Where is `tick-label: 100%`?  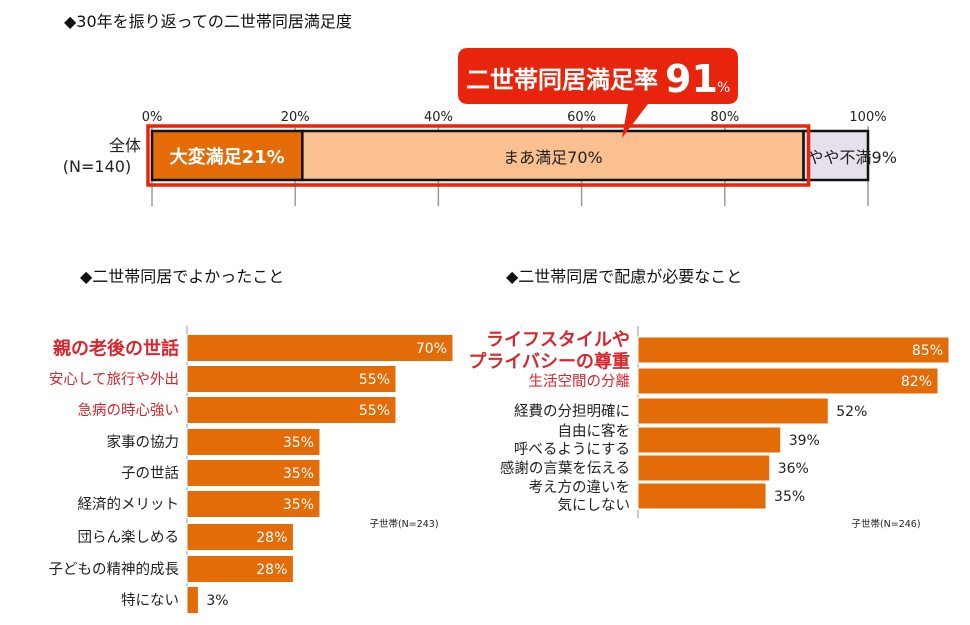 tick-label: 100% is located at coordinates (867, 117).